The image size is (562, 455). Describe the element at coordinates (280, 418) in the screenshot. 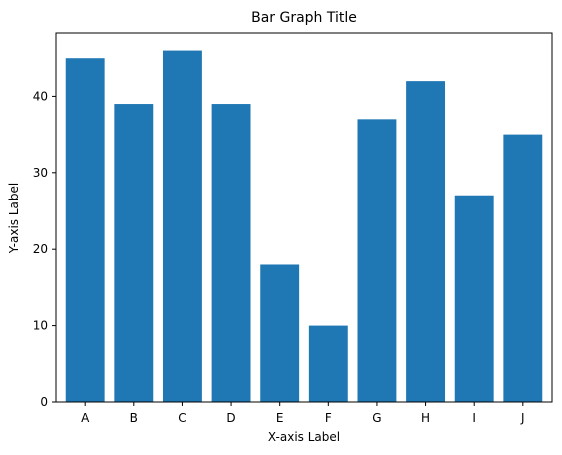

I see `x-tick-label: E` at that location.